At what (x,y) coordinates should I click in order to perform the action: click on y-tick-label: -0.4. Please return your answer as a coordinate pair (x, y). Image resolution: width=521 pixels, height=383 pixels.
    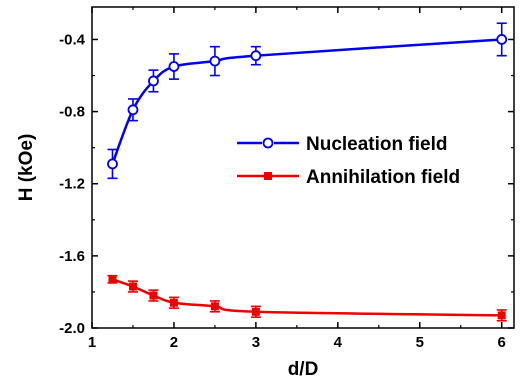
    Looking at the image, I should click on (72, 39).